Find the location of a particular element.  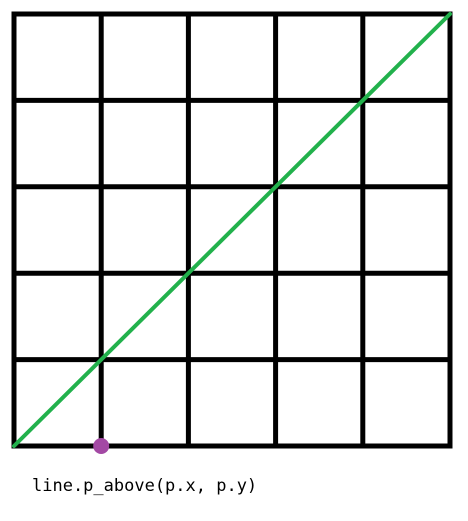

point-p is located at coordinates (101, 446).